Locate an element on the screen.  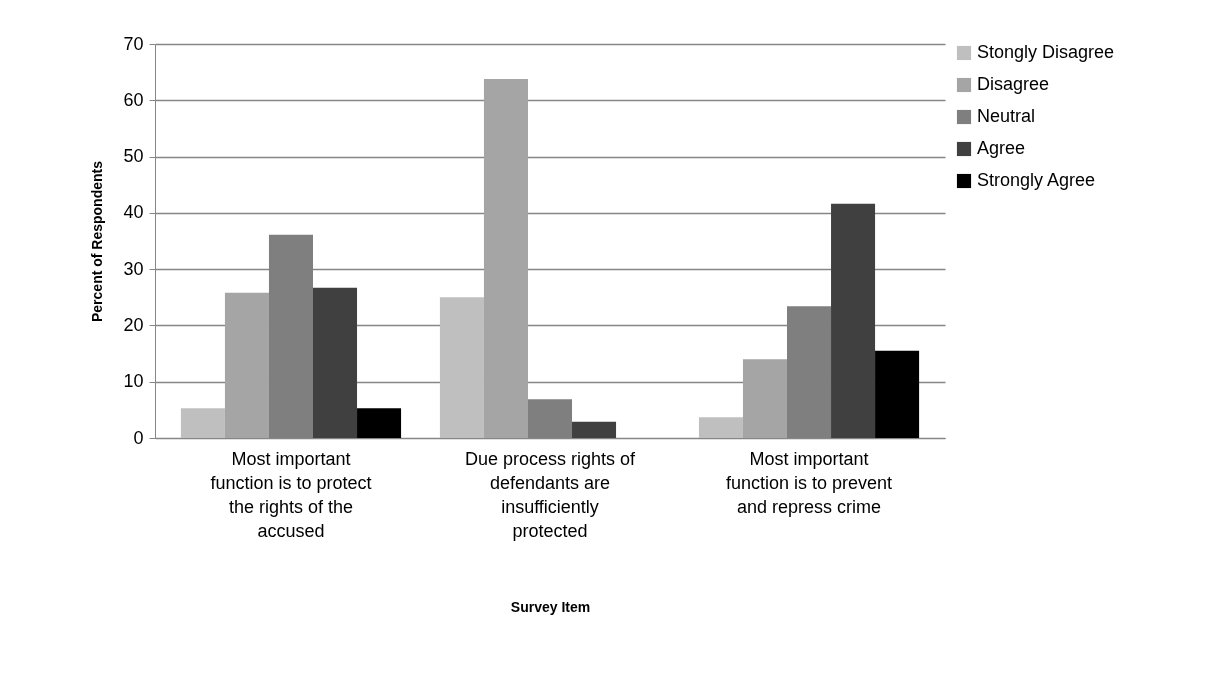
legend-label: Stongly Disagree is located at coordinates (1046, 52).